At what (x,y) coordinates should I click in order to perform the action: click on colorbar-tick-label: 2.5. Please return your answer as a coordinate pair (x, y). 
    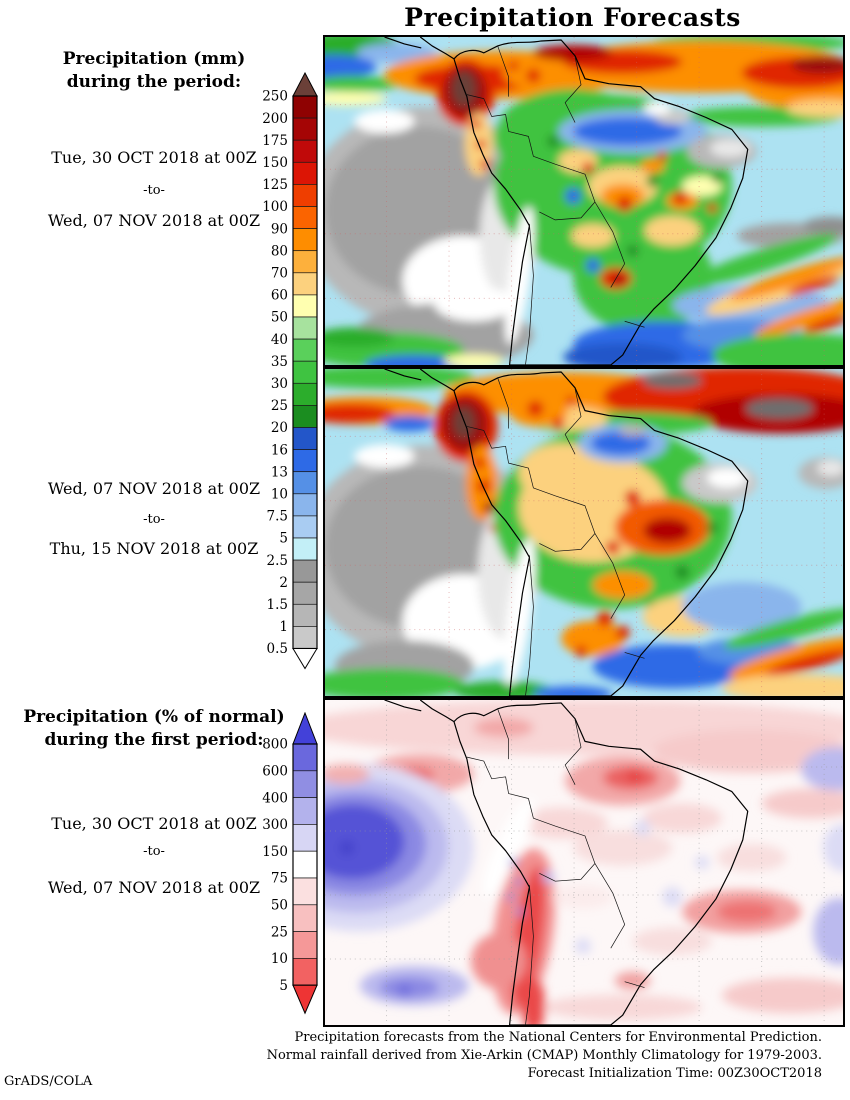
    Looking at the image, I should click on (277, 561).